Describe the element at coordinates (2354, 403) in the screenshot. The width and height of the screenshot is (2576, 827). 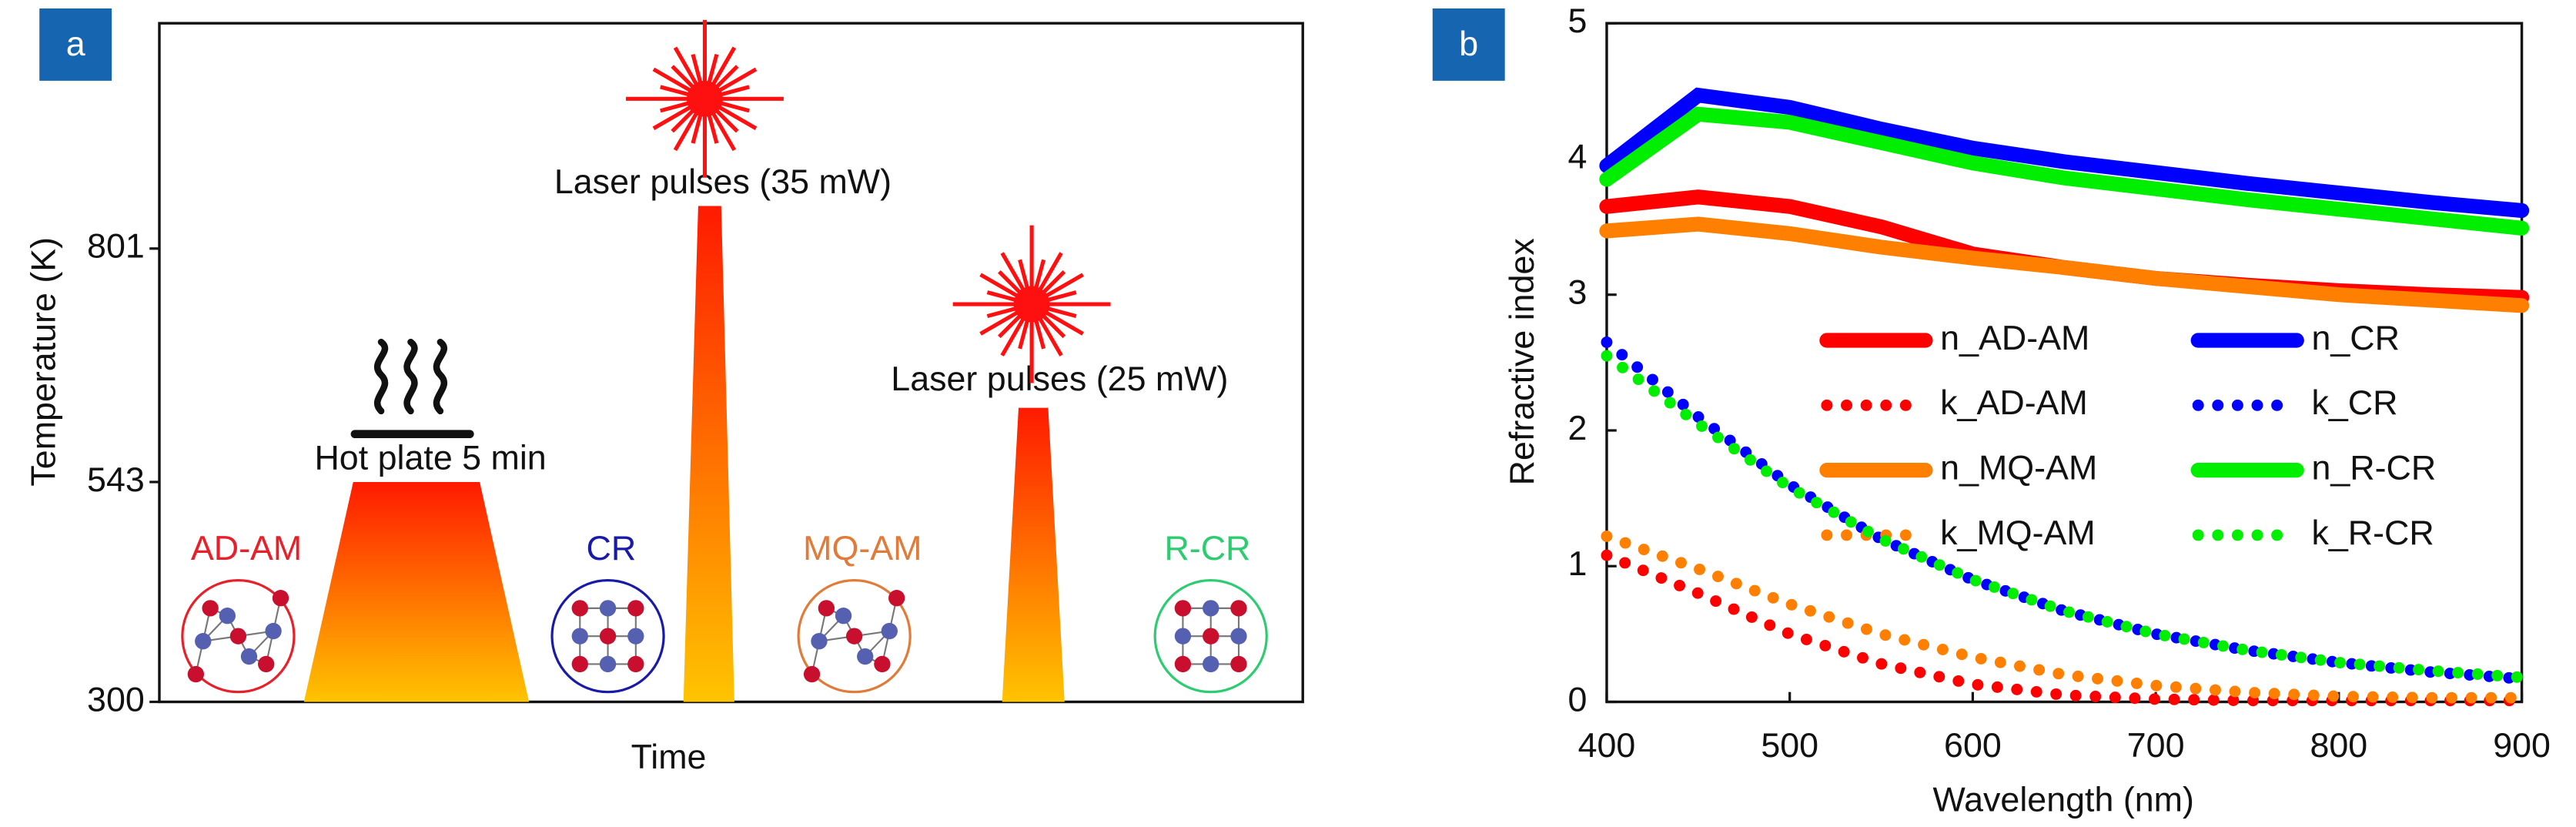
I see `legend-label: k_CR` at that location.